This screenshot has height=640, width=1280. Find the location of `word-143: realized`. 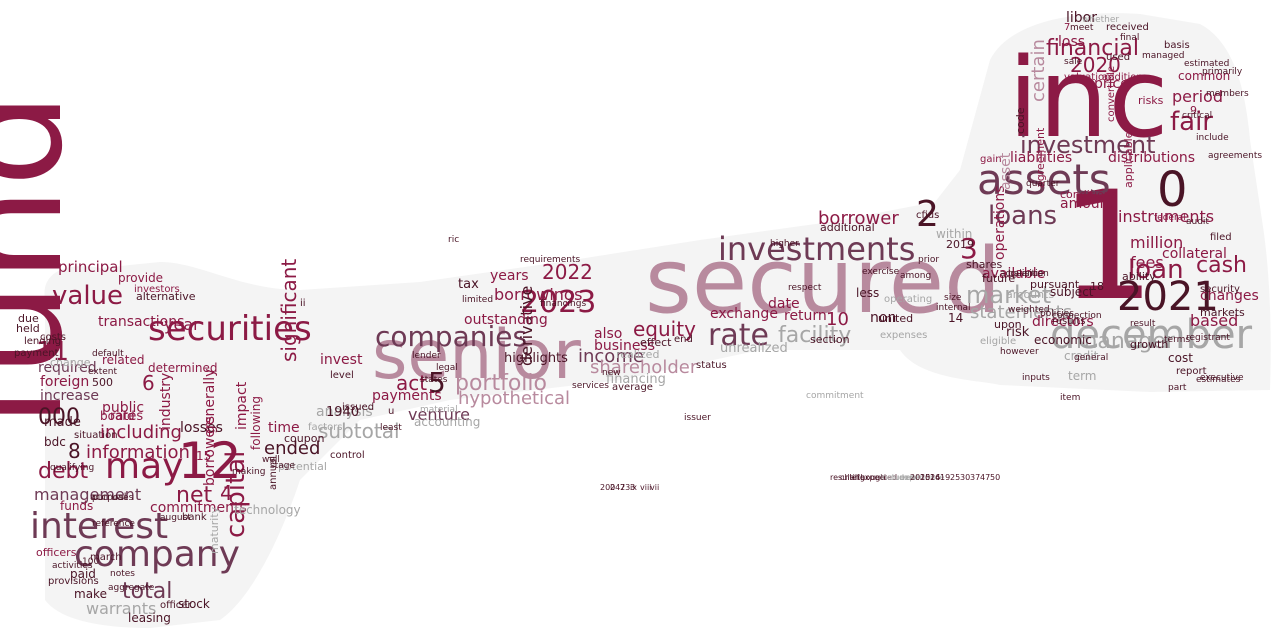

word-143: realized is located at coordinates (637, 354).